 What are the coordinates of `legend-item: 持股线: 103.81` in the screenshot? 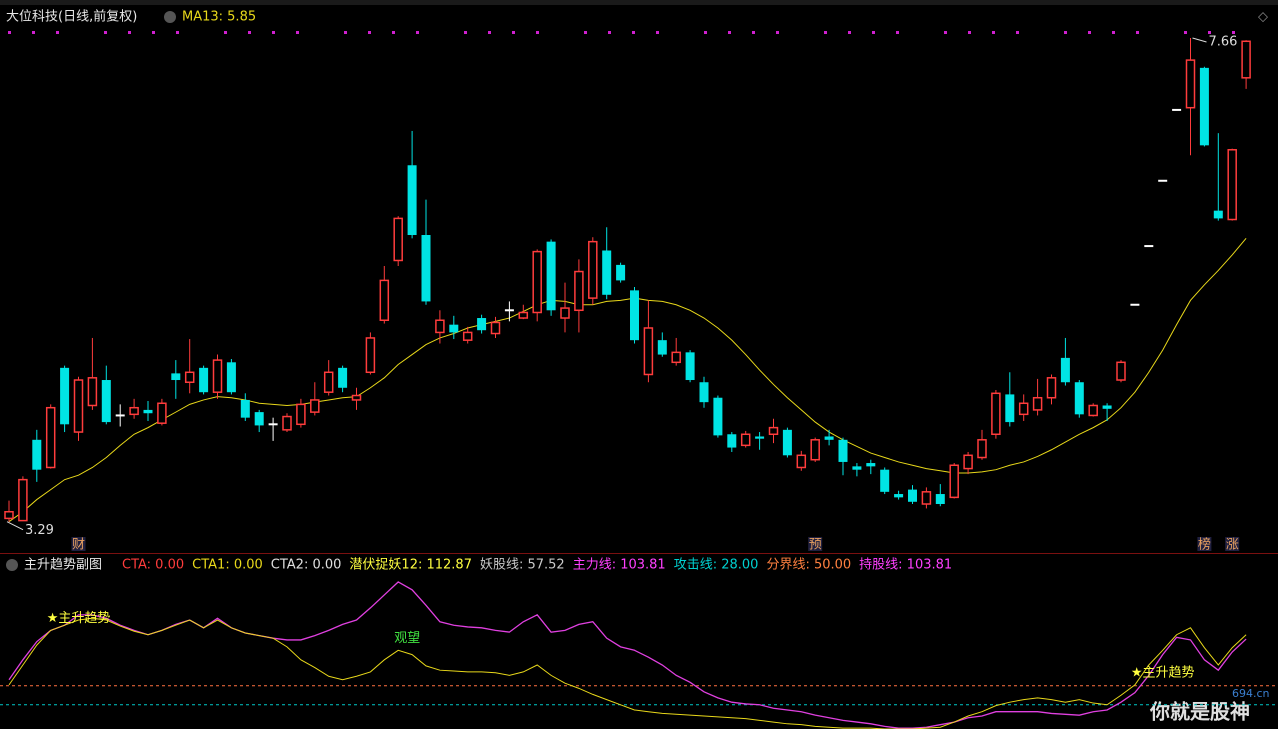 It's located at (905, 565).